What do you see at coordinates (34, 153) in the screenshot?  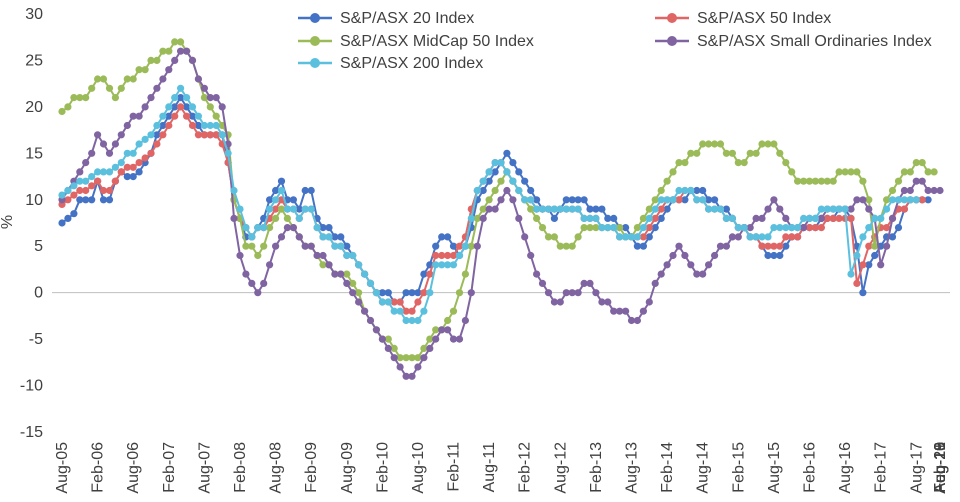 I see `y-tick-label: 15` at bounding box center [34, 153].